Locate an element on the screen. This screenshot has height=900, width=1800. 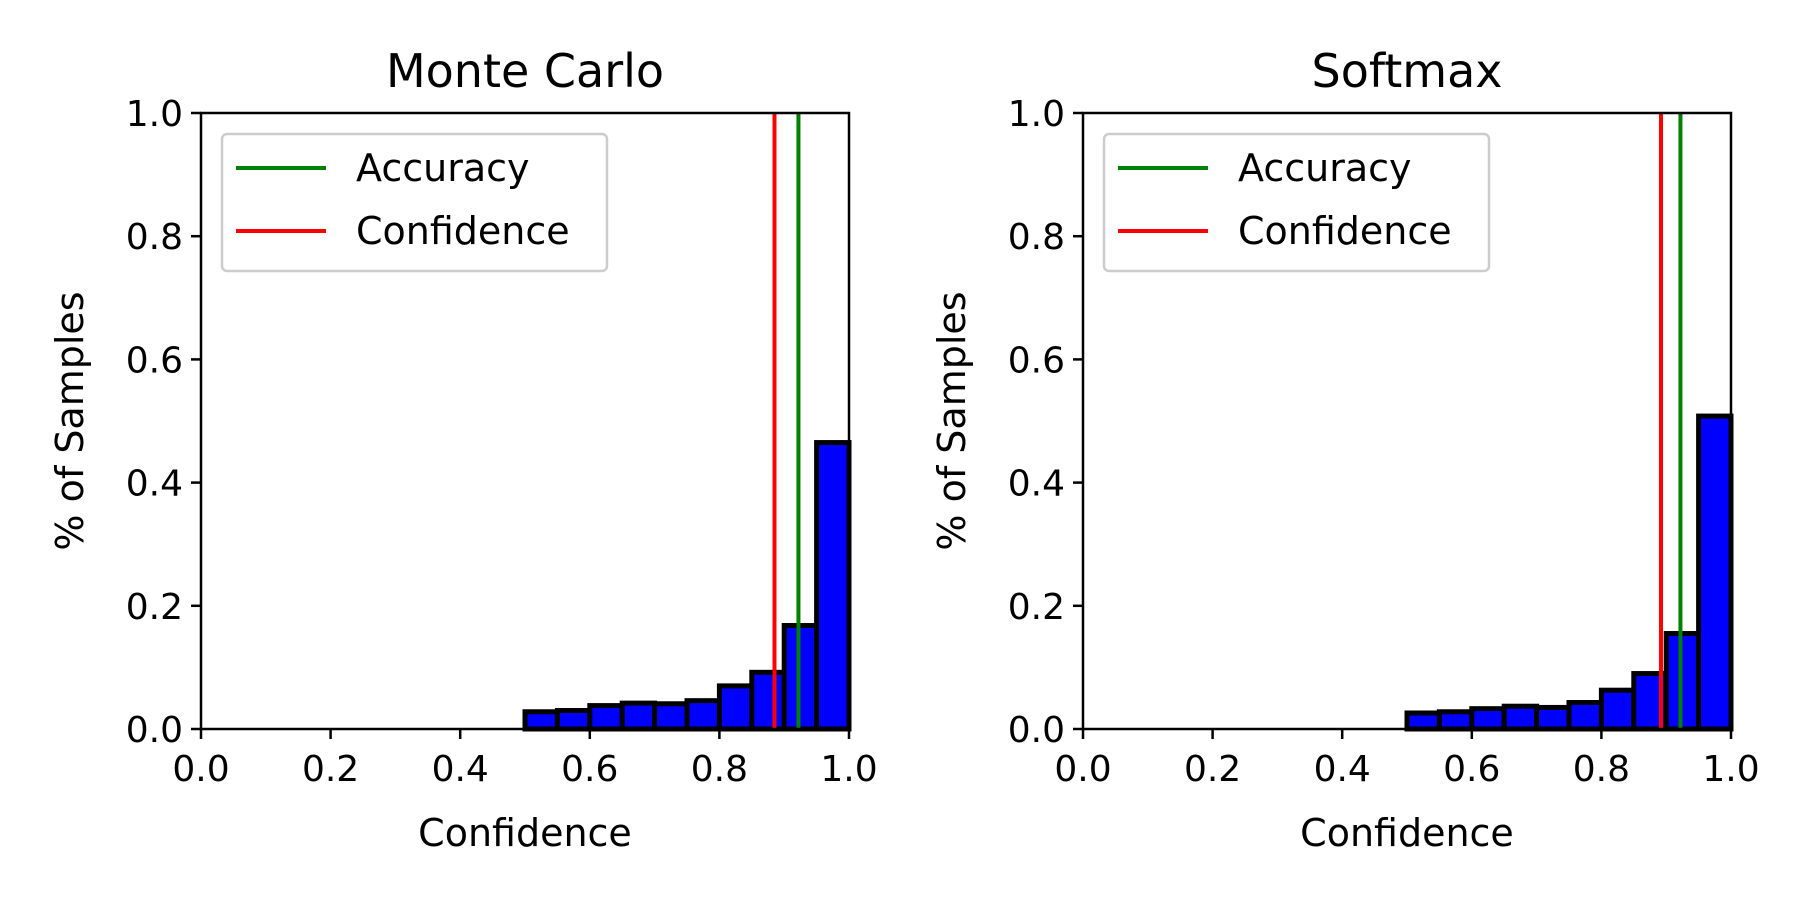
chart-title: Softmax is located at coordinates (1407, 71).